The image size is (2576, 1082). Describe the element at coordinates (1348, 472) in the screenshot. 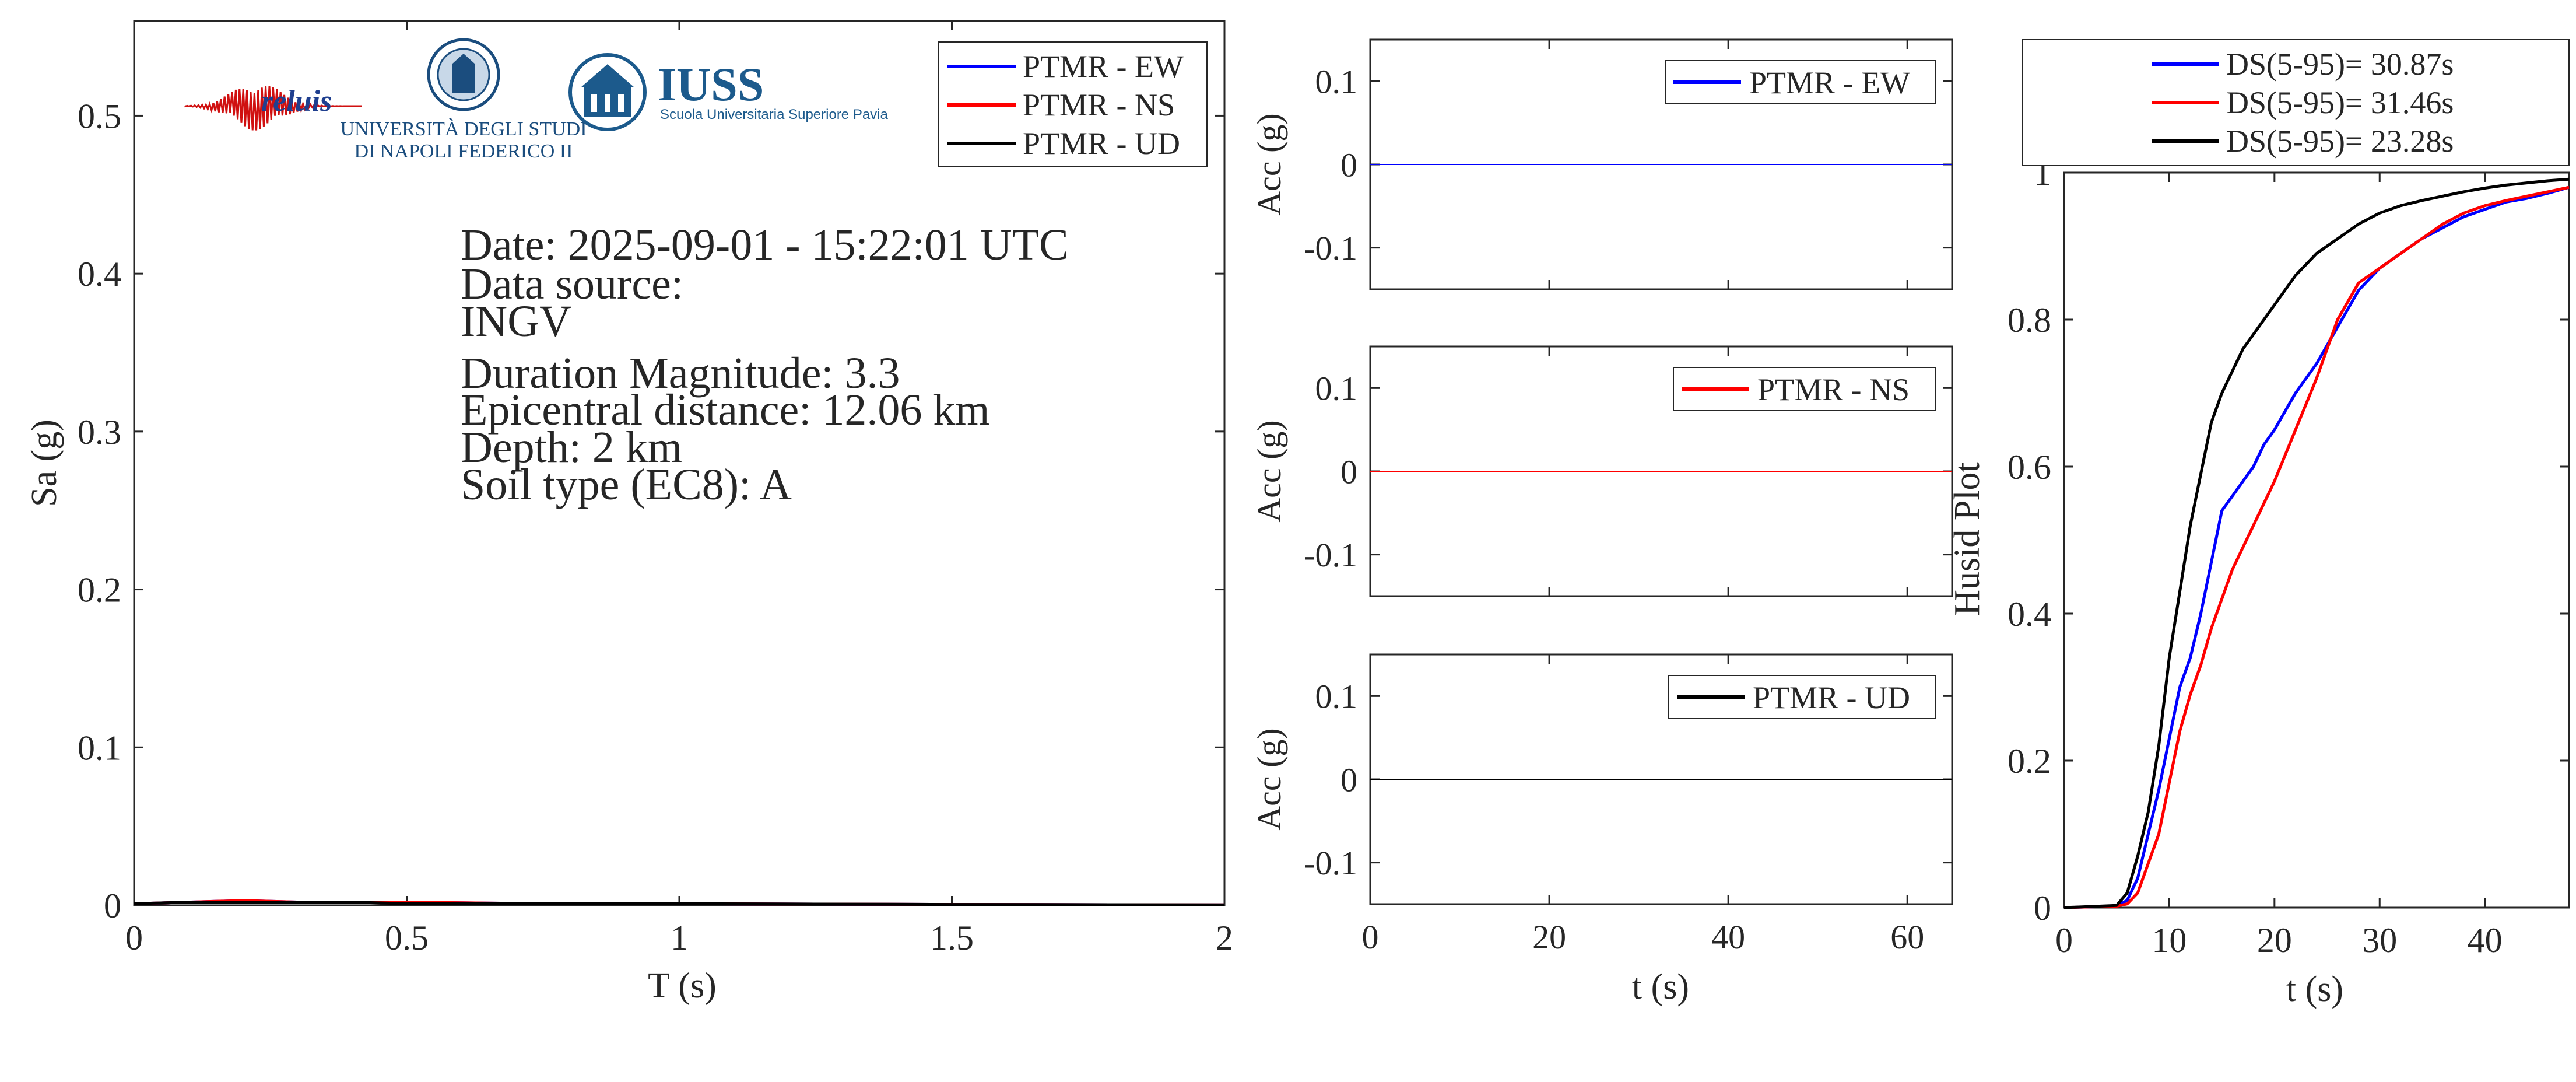

I see `accel-ns-y-tick-label: 0` at that location.